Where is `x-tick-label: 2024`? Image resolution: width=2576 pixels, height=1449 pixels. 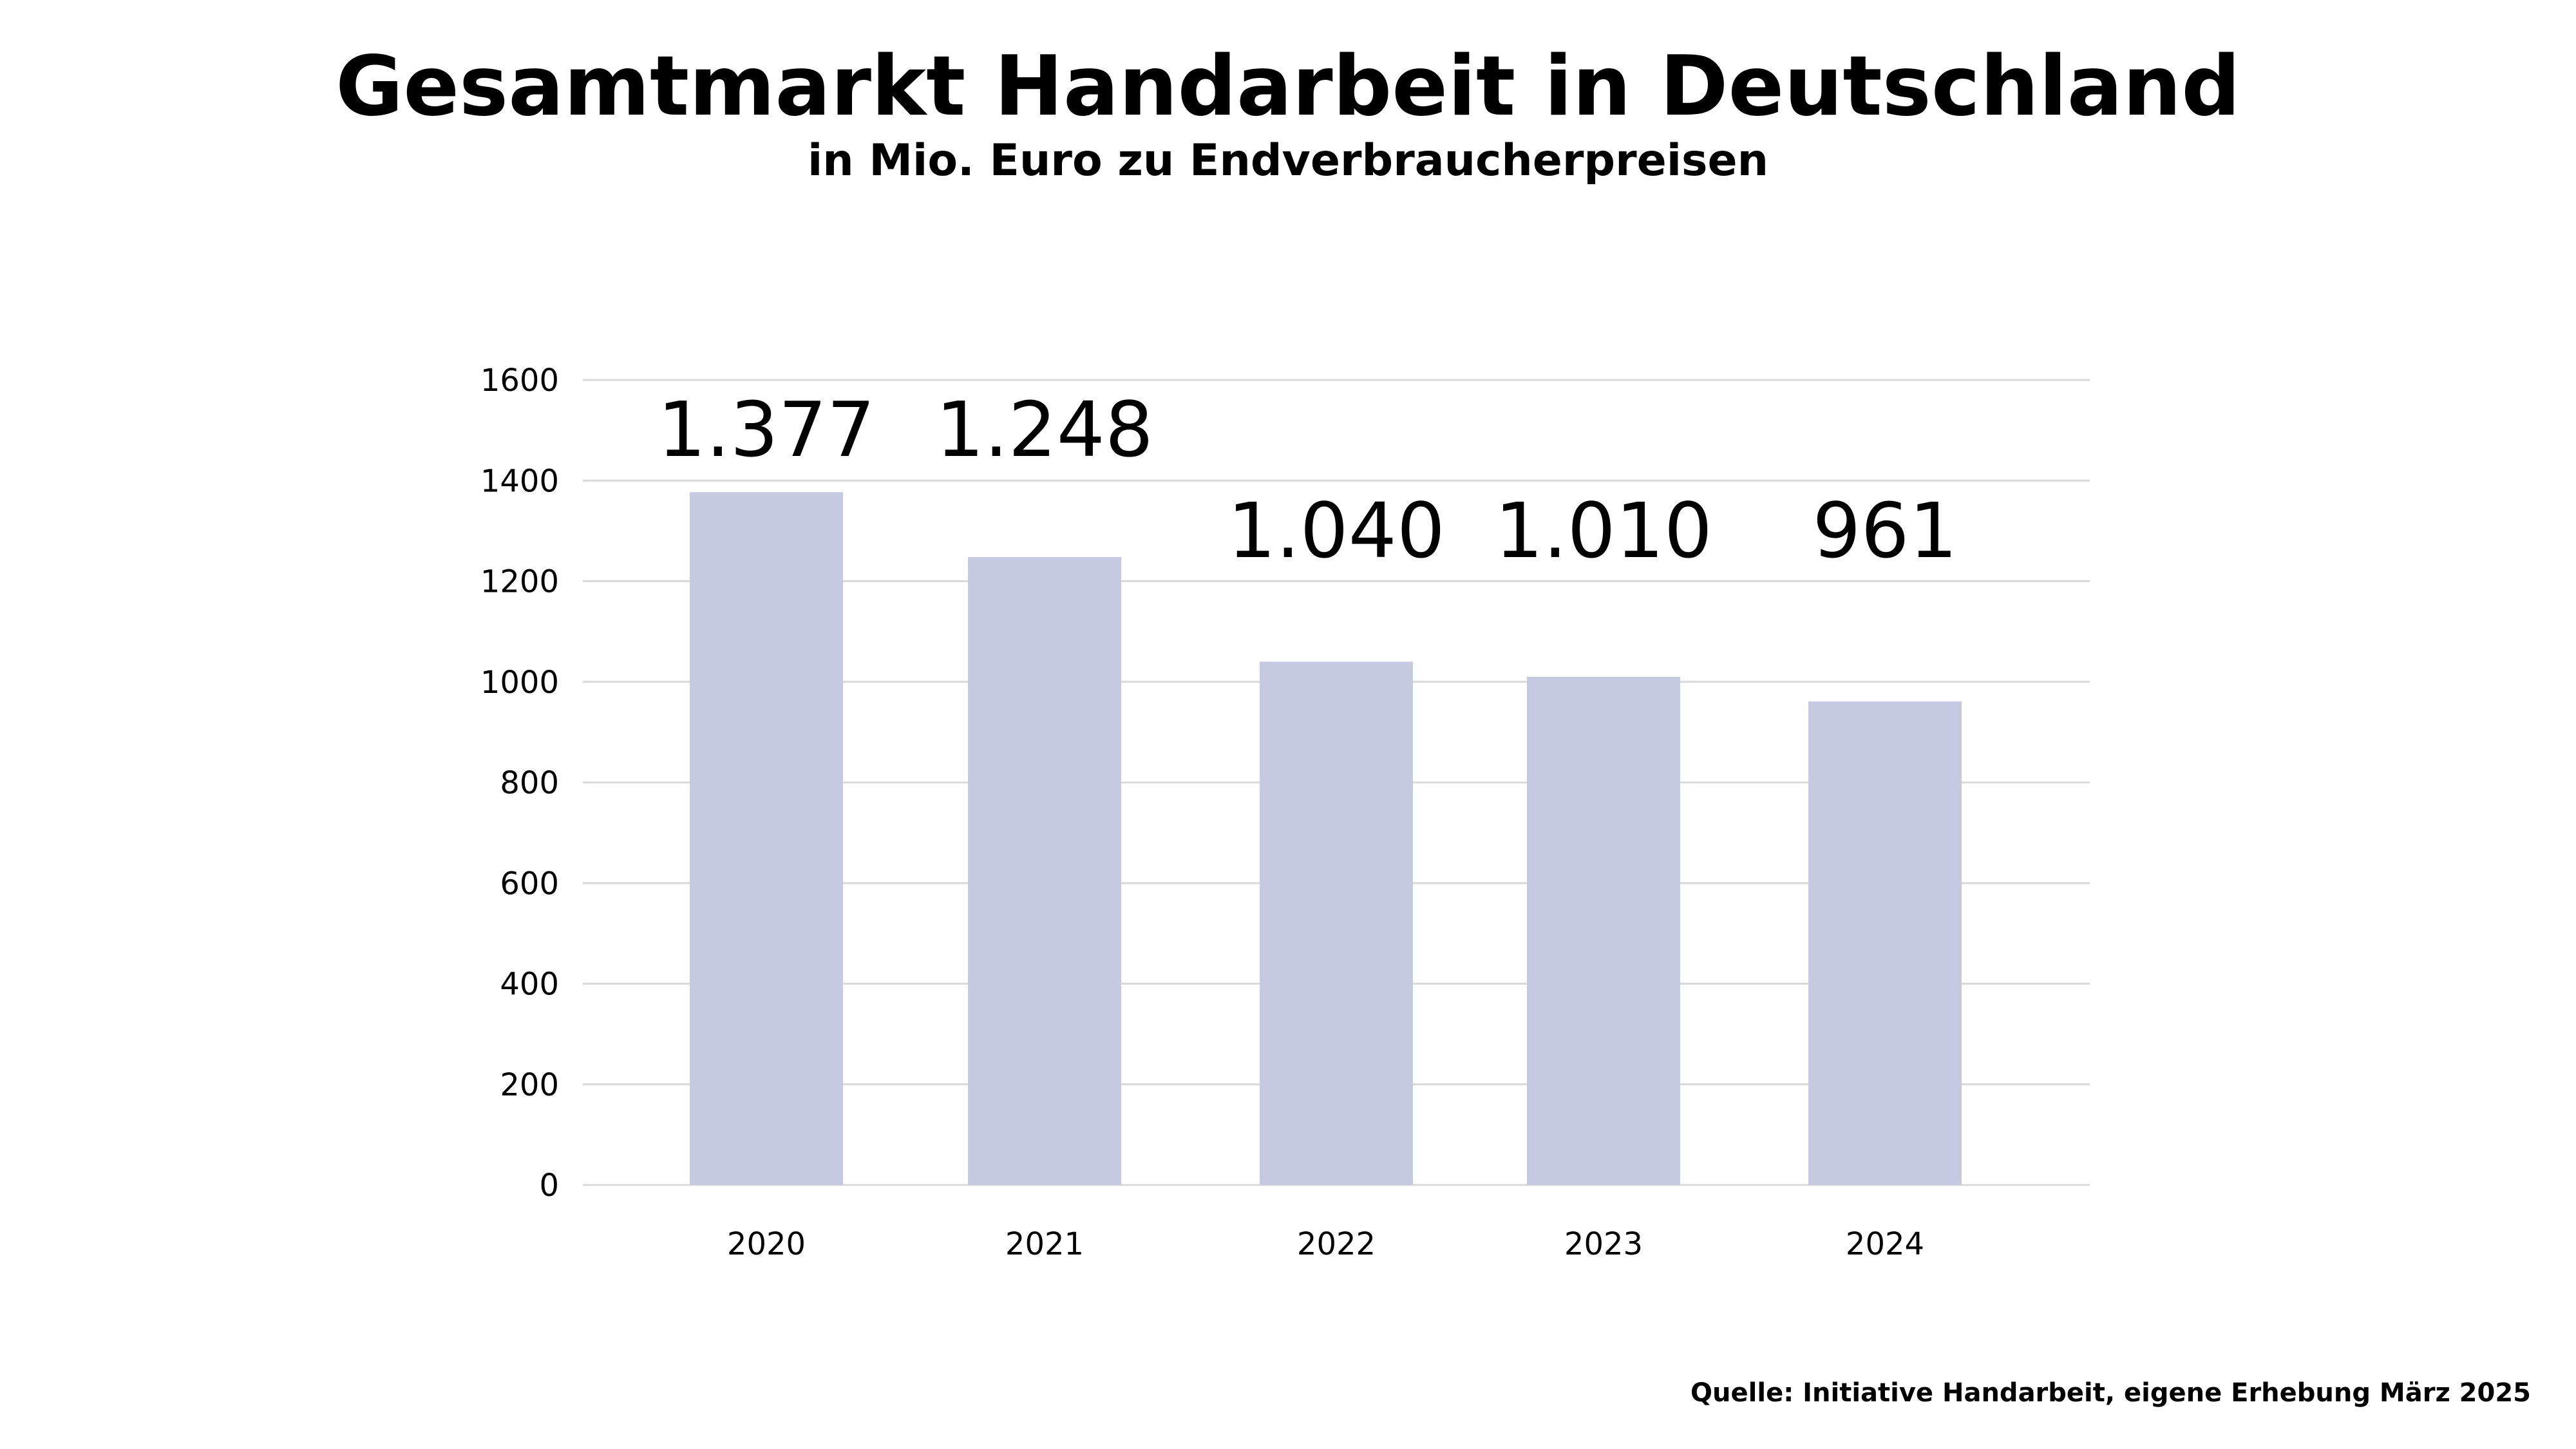
x-tick-label: 2024 is located at coordinates (1885, 1244).